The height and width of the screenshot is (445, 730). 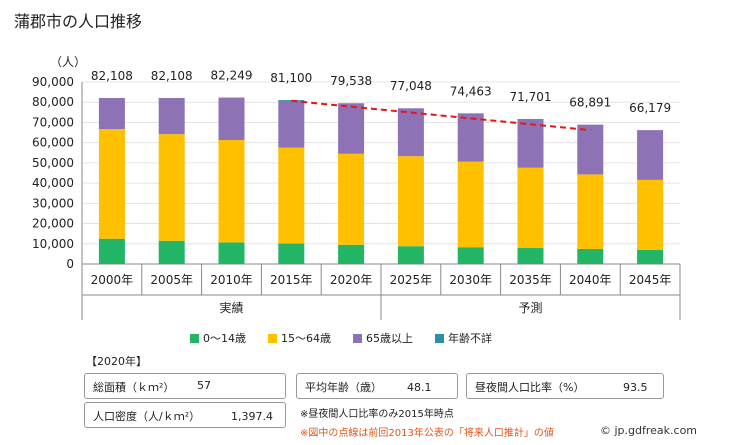 What do you see at coordinates (204, 385) in the screenshot?
I see `area-value: 57` at bounding box center [204, 385].